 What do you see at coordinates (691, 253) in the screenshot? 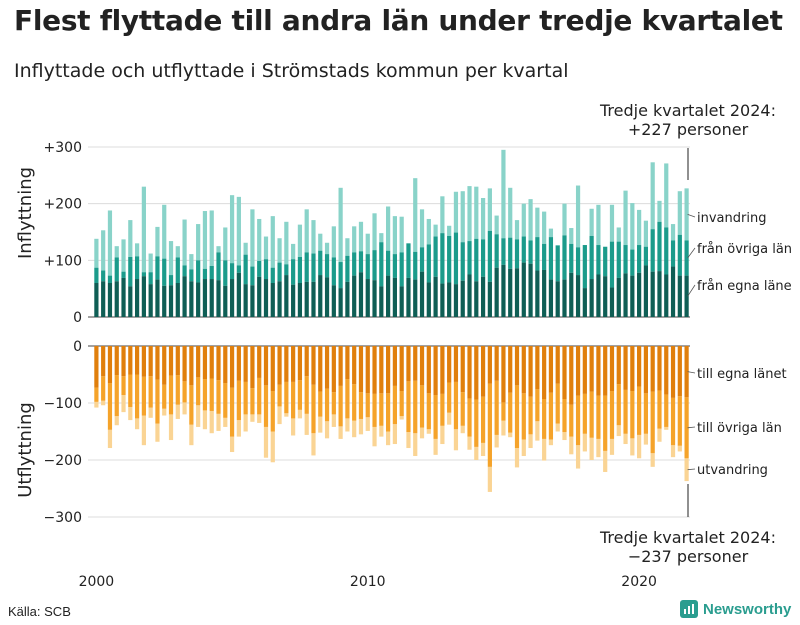
I see `legend-leader-line` at bounding box center [691, 253].